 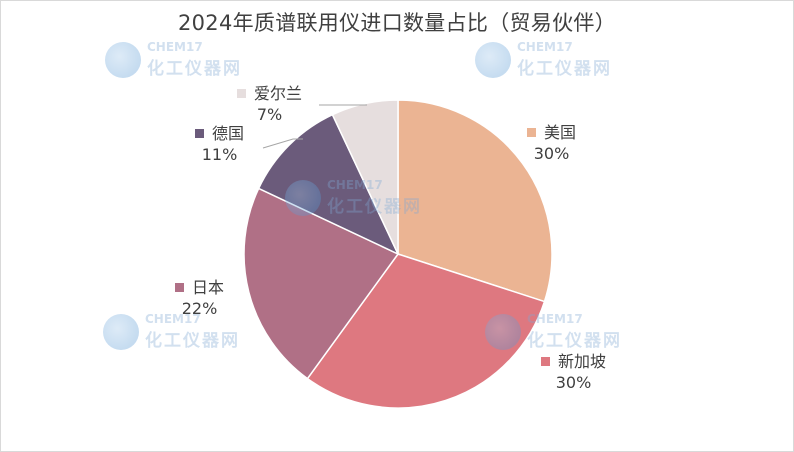 I want to click on slice-percent: 22%, so click(x=199, y=308).